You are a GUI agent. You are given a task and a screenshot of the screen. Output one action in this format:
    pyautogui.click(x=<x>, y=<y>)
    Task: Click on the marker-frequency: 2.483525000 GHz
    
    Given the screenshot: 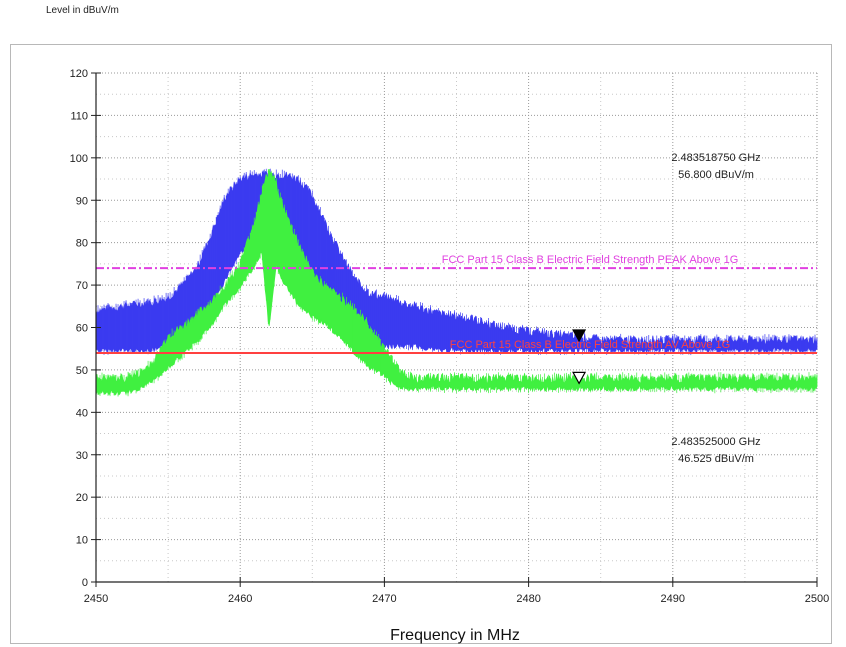 What is the action you would take?
    pyautogui.click(x=715, y=442)
    